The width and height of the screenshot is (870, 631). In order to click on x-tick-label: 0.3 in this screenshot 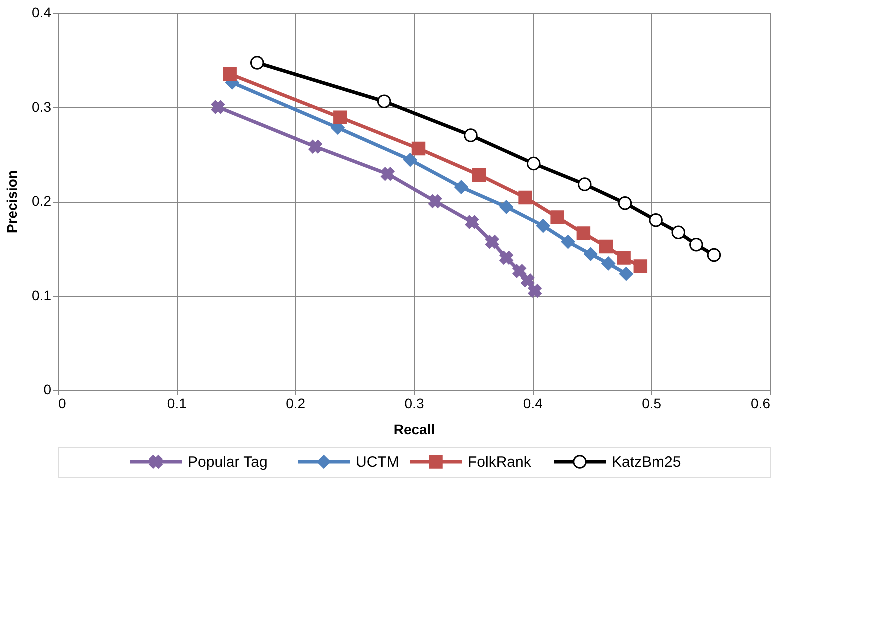, I will do `click(414, 404)`.